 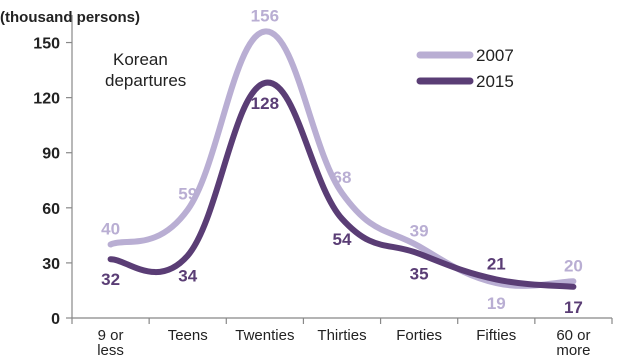 What do you see at coordinates (110, 229) in the screenshot?
I see `data-label-2007: 40` at bounding box center [110, 229].